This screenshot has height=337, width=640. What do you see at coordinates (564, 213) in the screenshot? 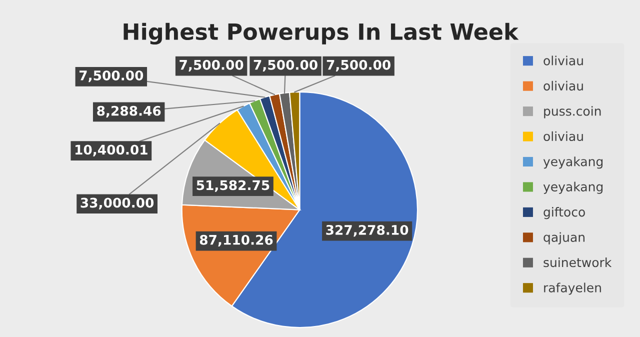
I see `legend-label: giftoco` at bounding box center [564, 213].